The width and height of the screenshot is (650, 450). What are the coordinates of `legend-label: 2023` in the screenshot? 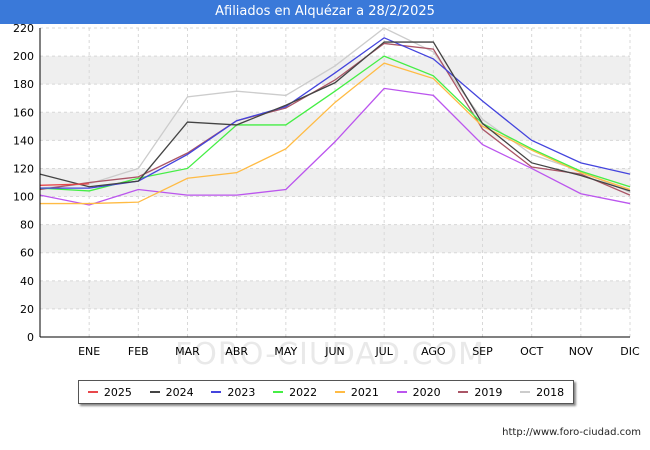 It's located at (241, 392).